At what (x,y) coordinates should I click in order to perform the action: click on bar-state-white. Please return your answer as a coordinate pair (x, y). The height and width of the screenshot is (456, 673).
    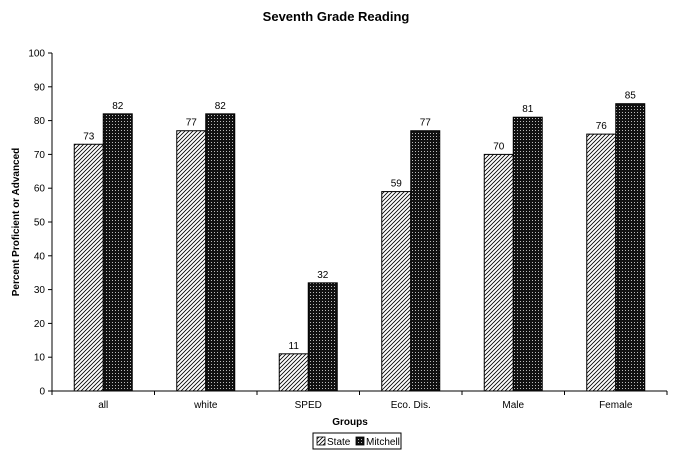
    Looking at the image, I should click on (191, 261).